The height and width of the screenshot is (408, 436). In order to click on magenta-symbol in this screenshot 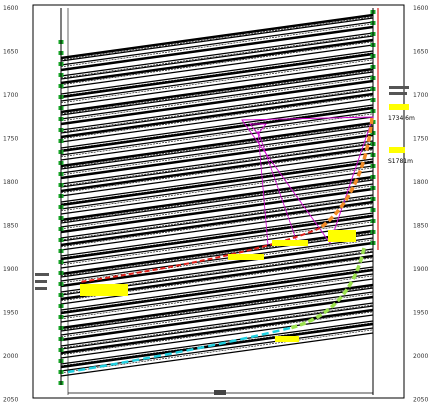, I will do `click(258, 129)`.